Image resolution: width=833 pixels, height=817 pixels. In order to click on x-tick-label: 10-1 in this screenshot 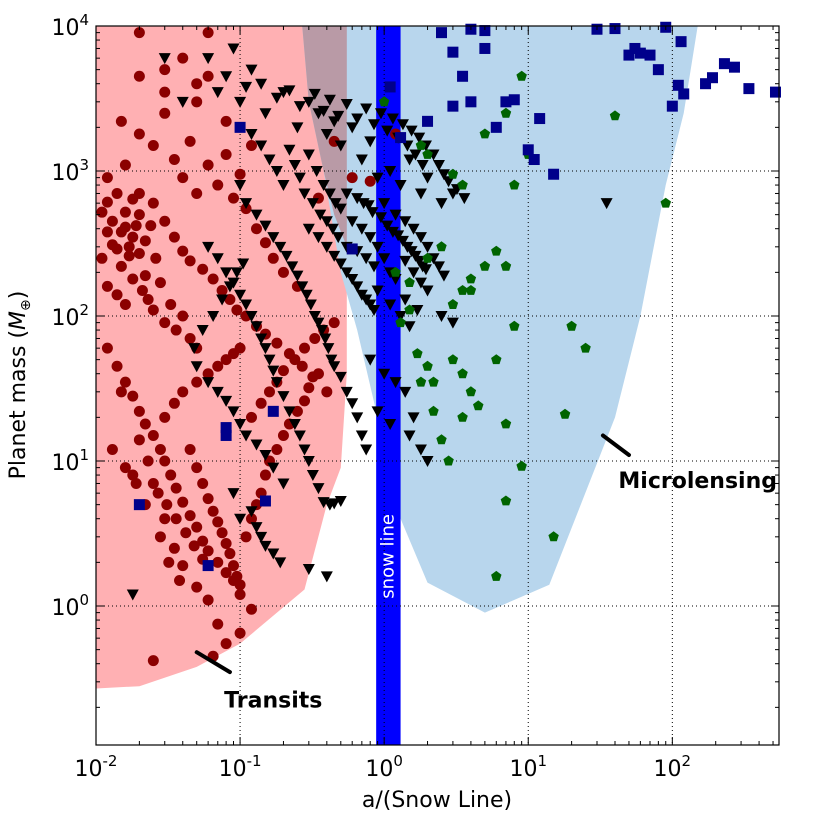, I will do `click(240, 767)`.